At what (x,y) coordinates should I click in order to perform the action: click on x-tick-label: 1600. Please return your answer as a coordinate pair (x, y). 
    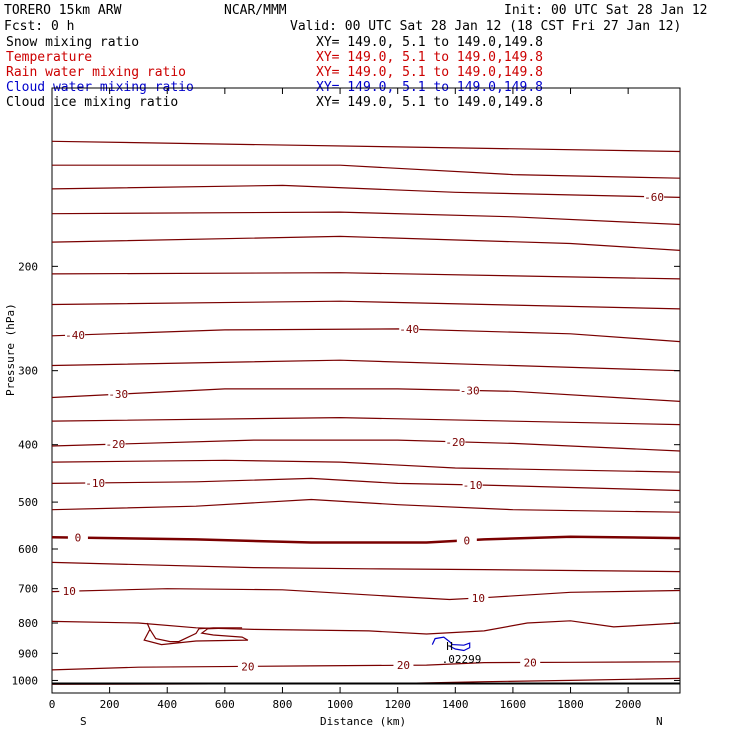
    Looking at the image, I should click on (513, 704).